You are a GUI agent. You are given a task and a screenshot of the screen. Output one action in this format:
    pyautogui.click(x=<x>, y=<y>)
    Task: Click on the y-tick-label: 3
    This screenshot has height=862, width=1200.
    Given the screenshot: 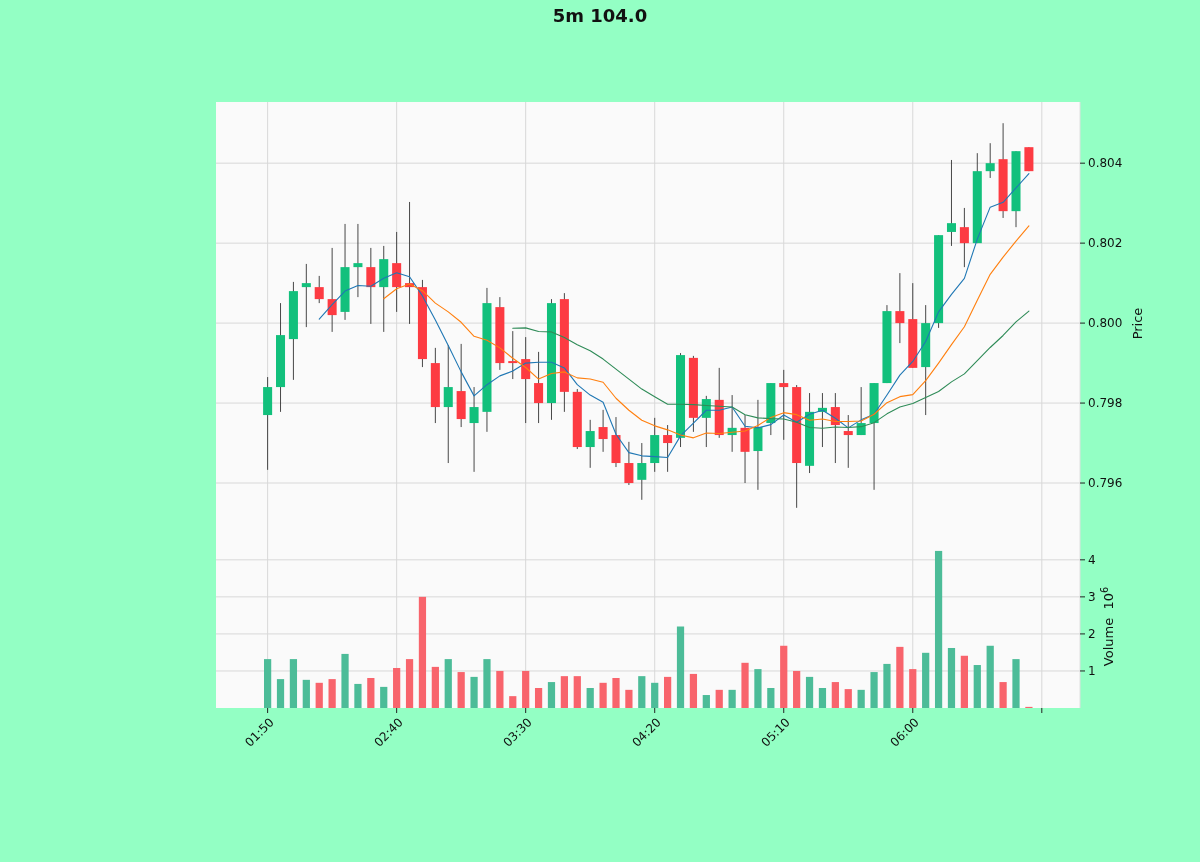 What is the action you would take?
    pyautogui.click(x=1092, y=597)
    